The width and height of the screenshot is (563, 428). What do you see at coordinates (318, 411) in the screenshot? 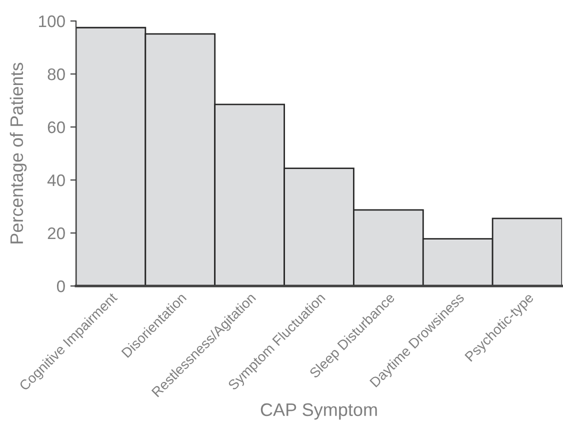
I see `x-axis-title: CAP Symptom` at bounding box center [318, 411].